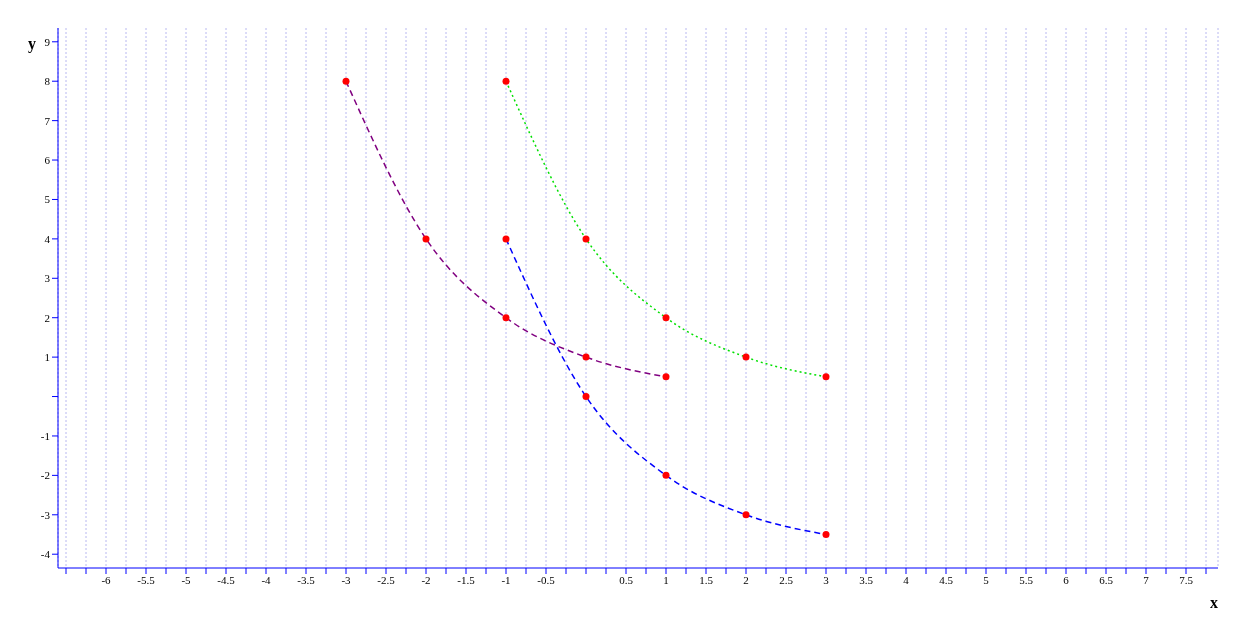 Image resolution: width=1260 pixels, height=628 pixels. Describe the element at coordinates (47, 278) in the screenshot. I see `y-tick-label: 3` at that location.